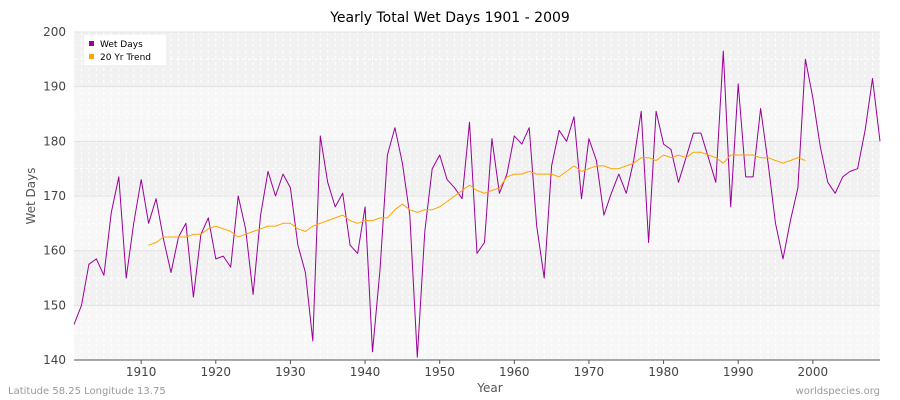 This screenshot has height=400, width=900. I want to click on legend: Wet Days 20 Yr Trend, so click(125, 50).